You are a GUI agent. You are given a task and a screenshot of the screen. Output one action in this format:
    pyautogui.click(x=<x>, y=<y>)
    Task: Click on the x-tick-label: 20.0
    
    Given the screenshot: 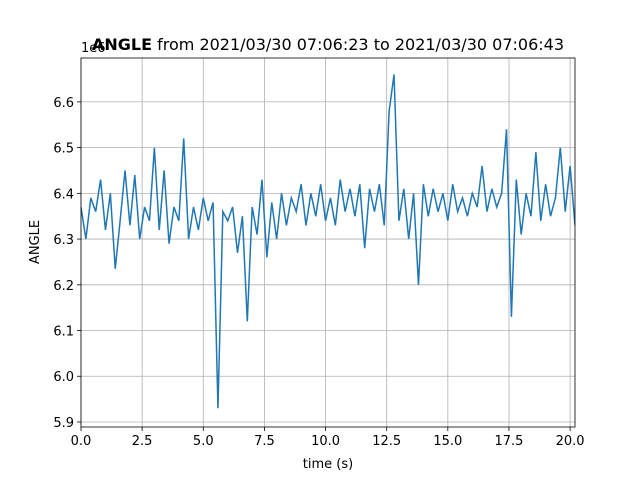 What is the action you would take?
    pyautogui.click(x=570, y=441)
    